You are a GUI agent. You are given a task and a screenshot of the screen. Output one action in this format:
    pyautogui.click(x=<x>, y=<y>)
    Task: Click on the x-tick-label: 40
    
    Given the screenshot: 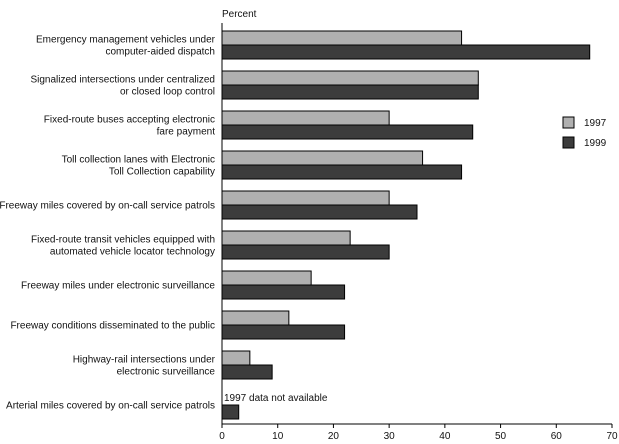 What is the action you would take?
    pyautogui.click(x=445, y=436)
    